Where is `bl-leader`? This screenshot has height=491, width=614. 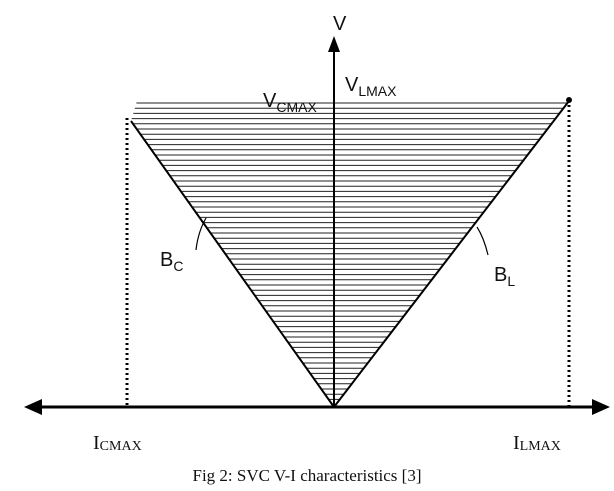 bl-leader is located at coordinates (482, 241).